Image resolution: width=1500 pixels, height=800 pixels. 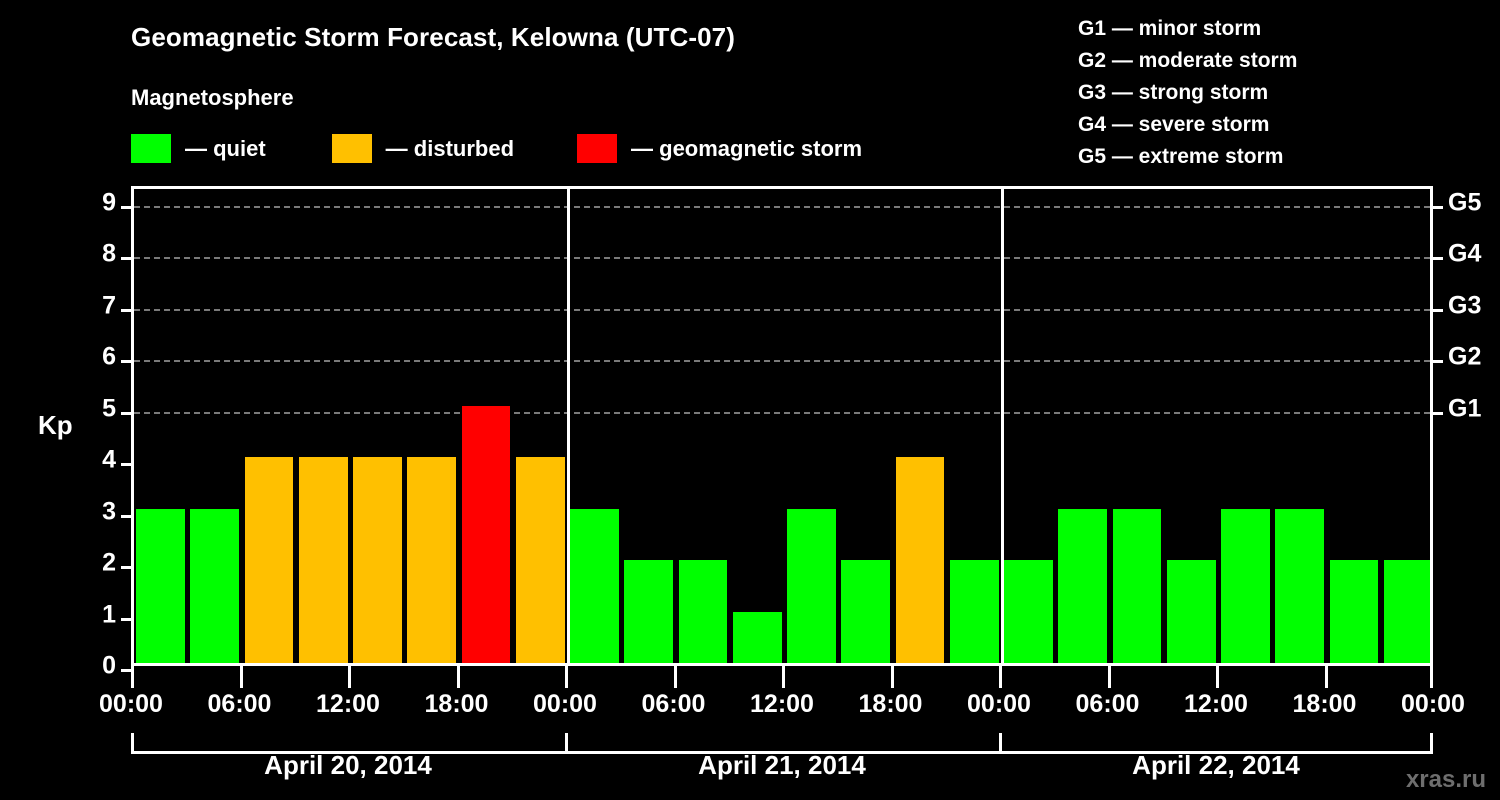 I want to click on quiet-swatch, so click(x=151, y=148).